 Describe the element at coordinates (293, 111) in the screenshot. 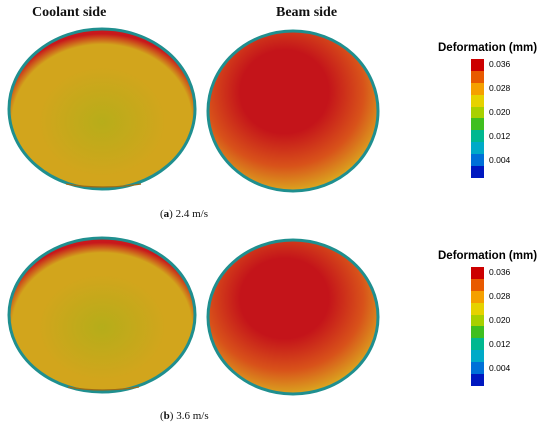

I see `beam-side-deformation-disk-a` at that location.